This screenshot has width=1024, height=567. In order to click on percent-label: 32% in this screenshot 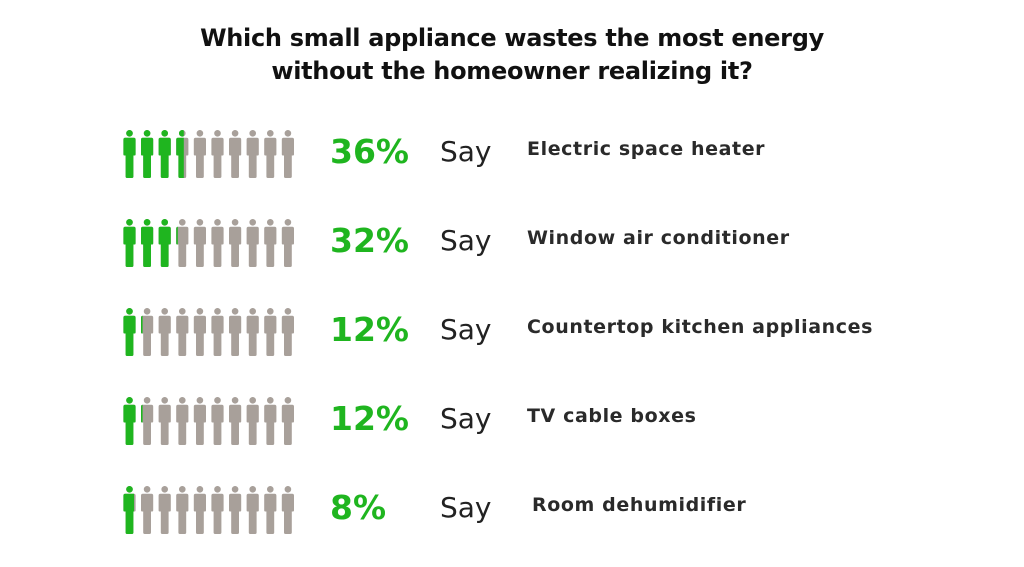, I will do `click(369, 240)`.